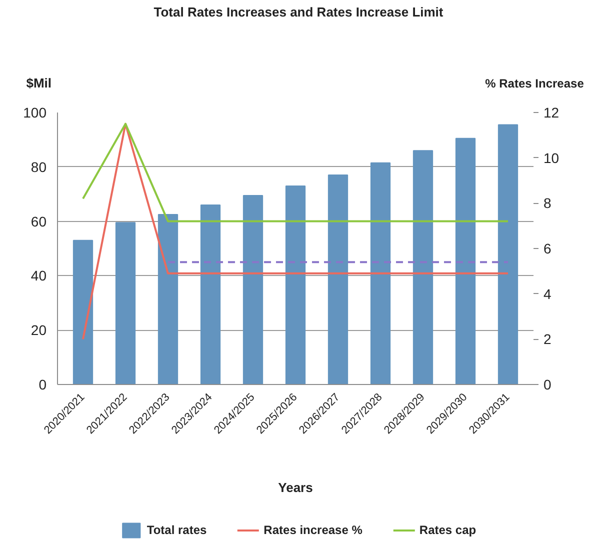 This screenshot has width=596, height=545. Describe the element at coordinates (38, 221) in the screenshot. I see `y-tick-label: 60` at that location.